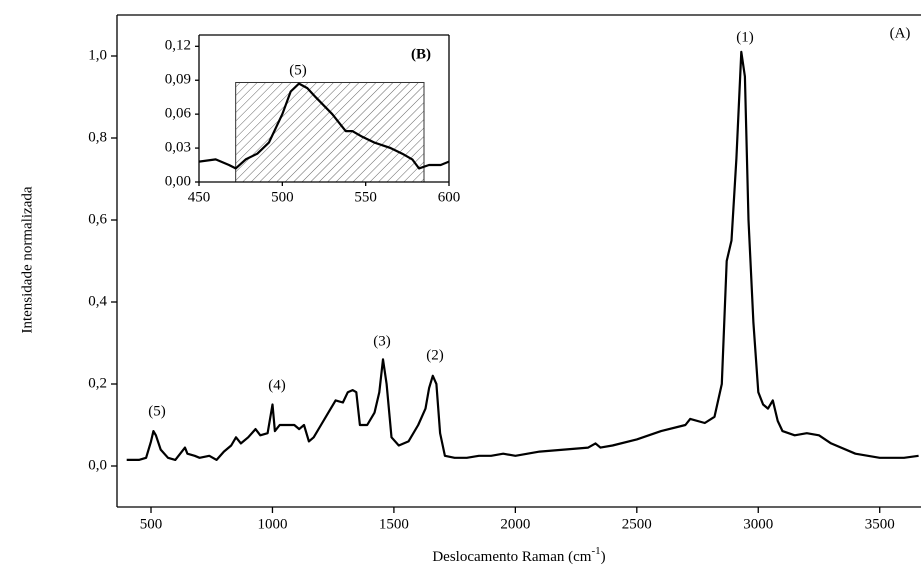 The height and width of the screenshot is (572, 921). Describe the element at coordinates (97, 465) in the screenshot. I see `y-tick-label: 0,0` at that location.